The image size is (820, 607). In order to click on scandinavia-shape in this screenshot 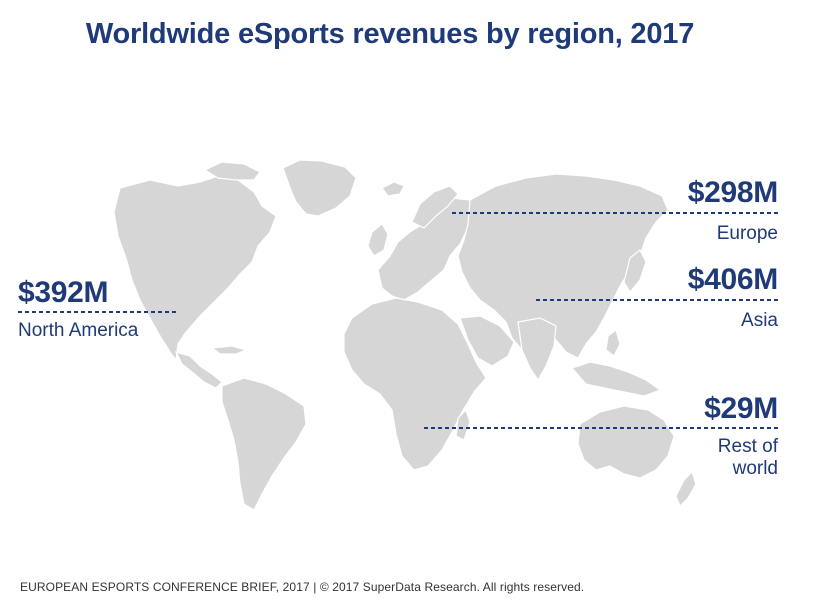, I will do `click(435, 207)`.